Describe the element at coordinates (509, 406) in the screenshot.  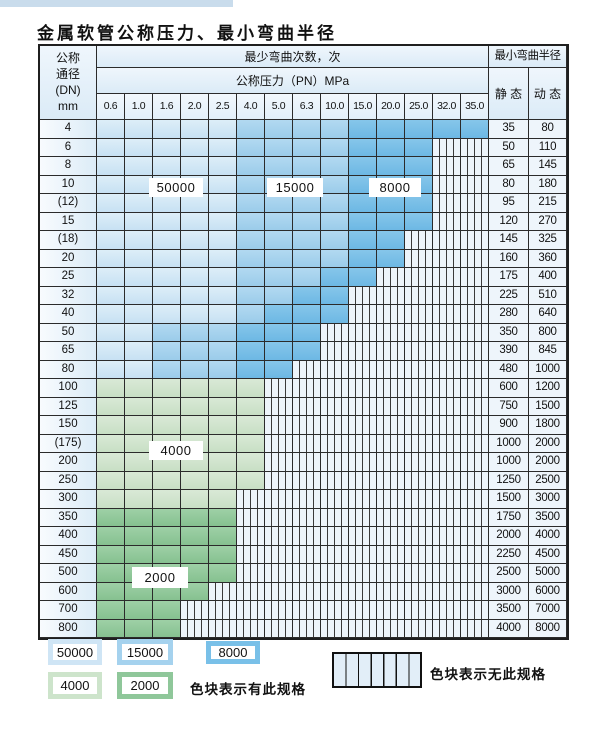
I see `static-radius-cell: 750` at that location.